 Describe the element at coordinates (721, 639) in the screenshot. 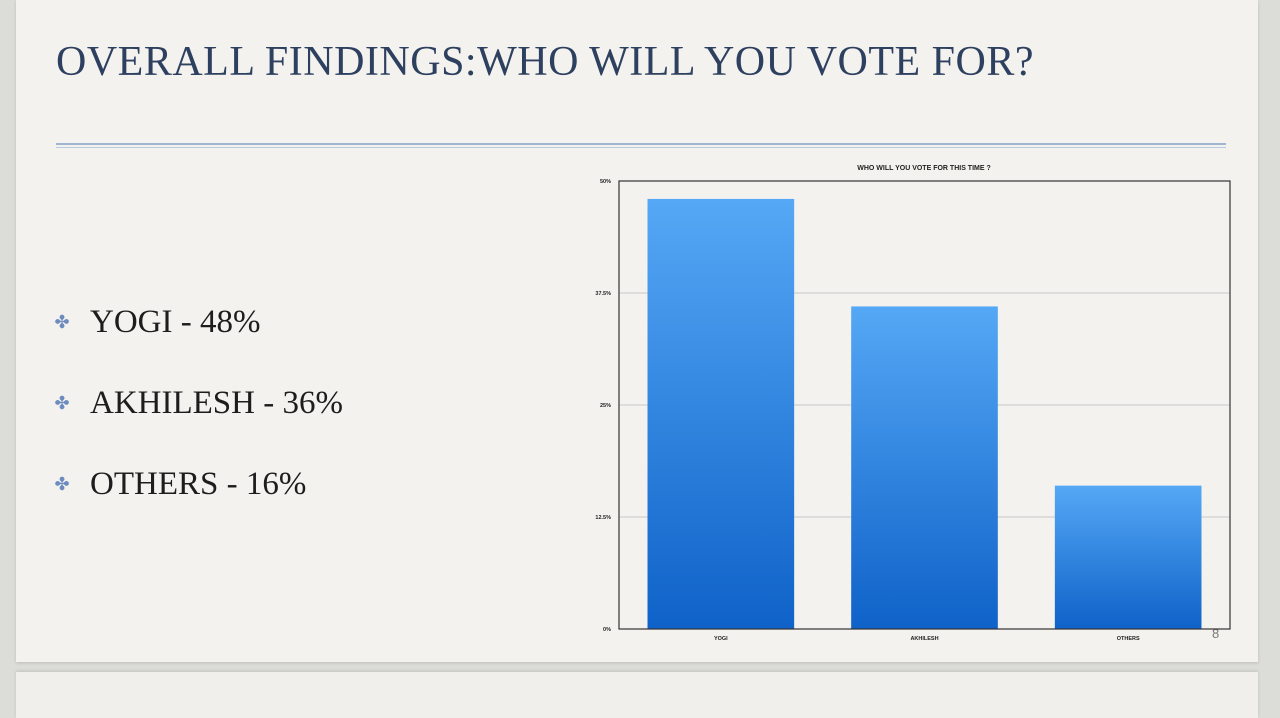

I see `x-tick-label: YOGI` at that location.